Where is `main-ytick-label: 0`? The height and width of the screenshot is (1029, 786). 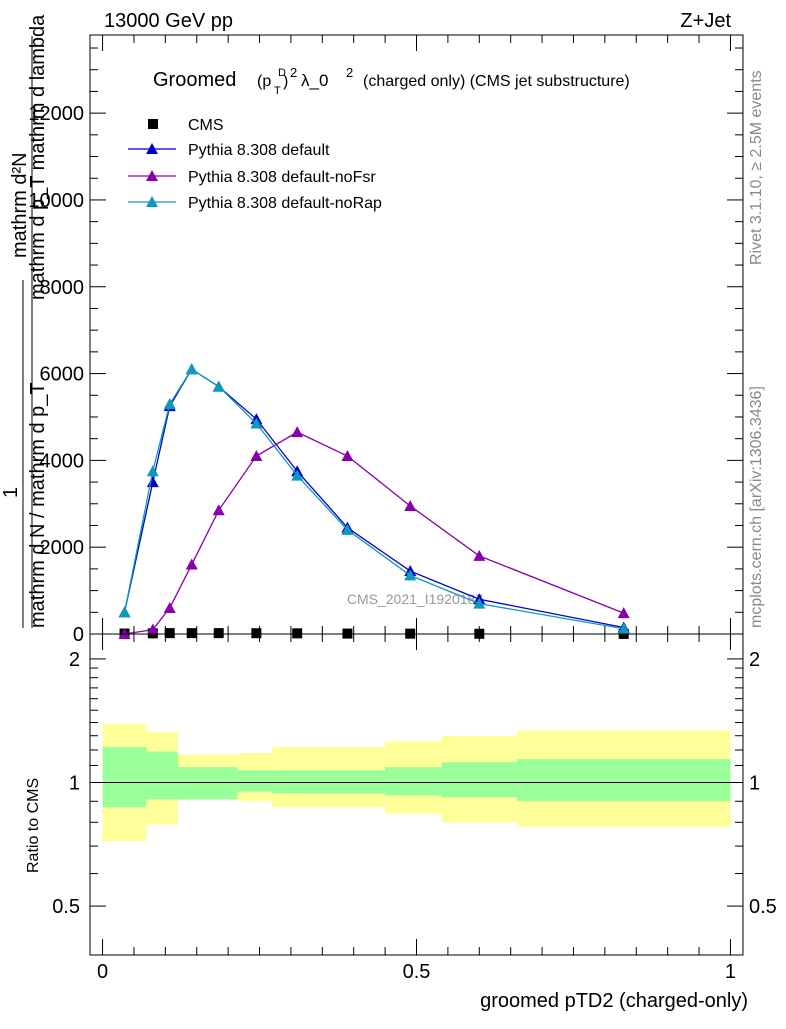
main-ytick-label: 0 is located at coordinates (78, 635).